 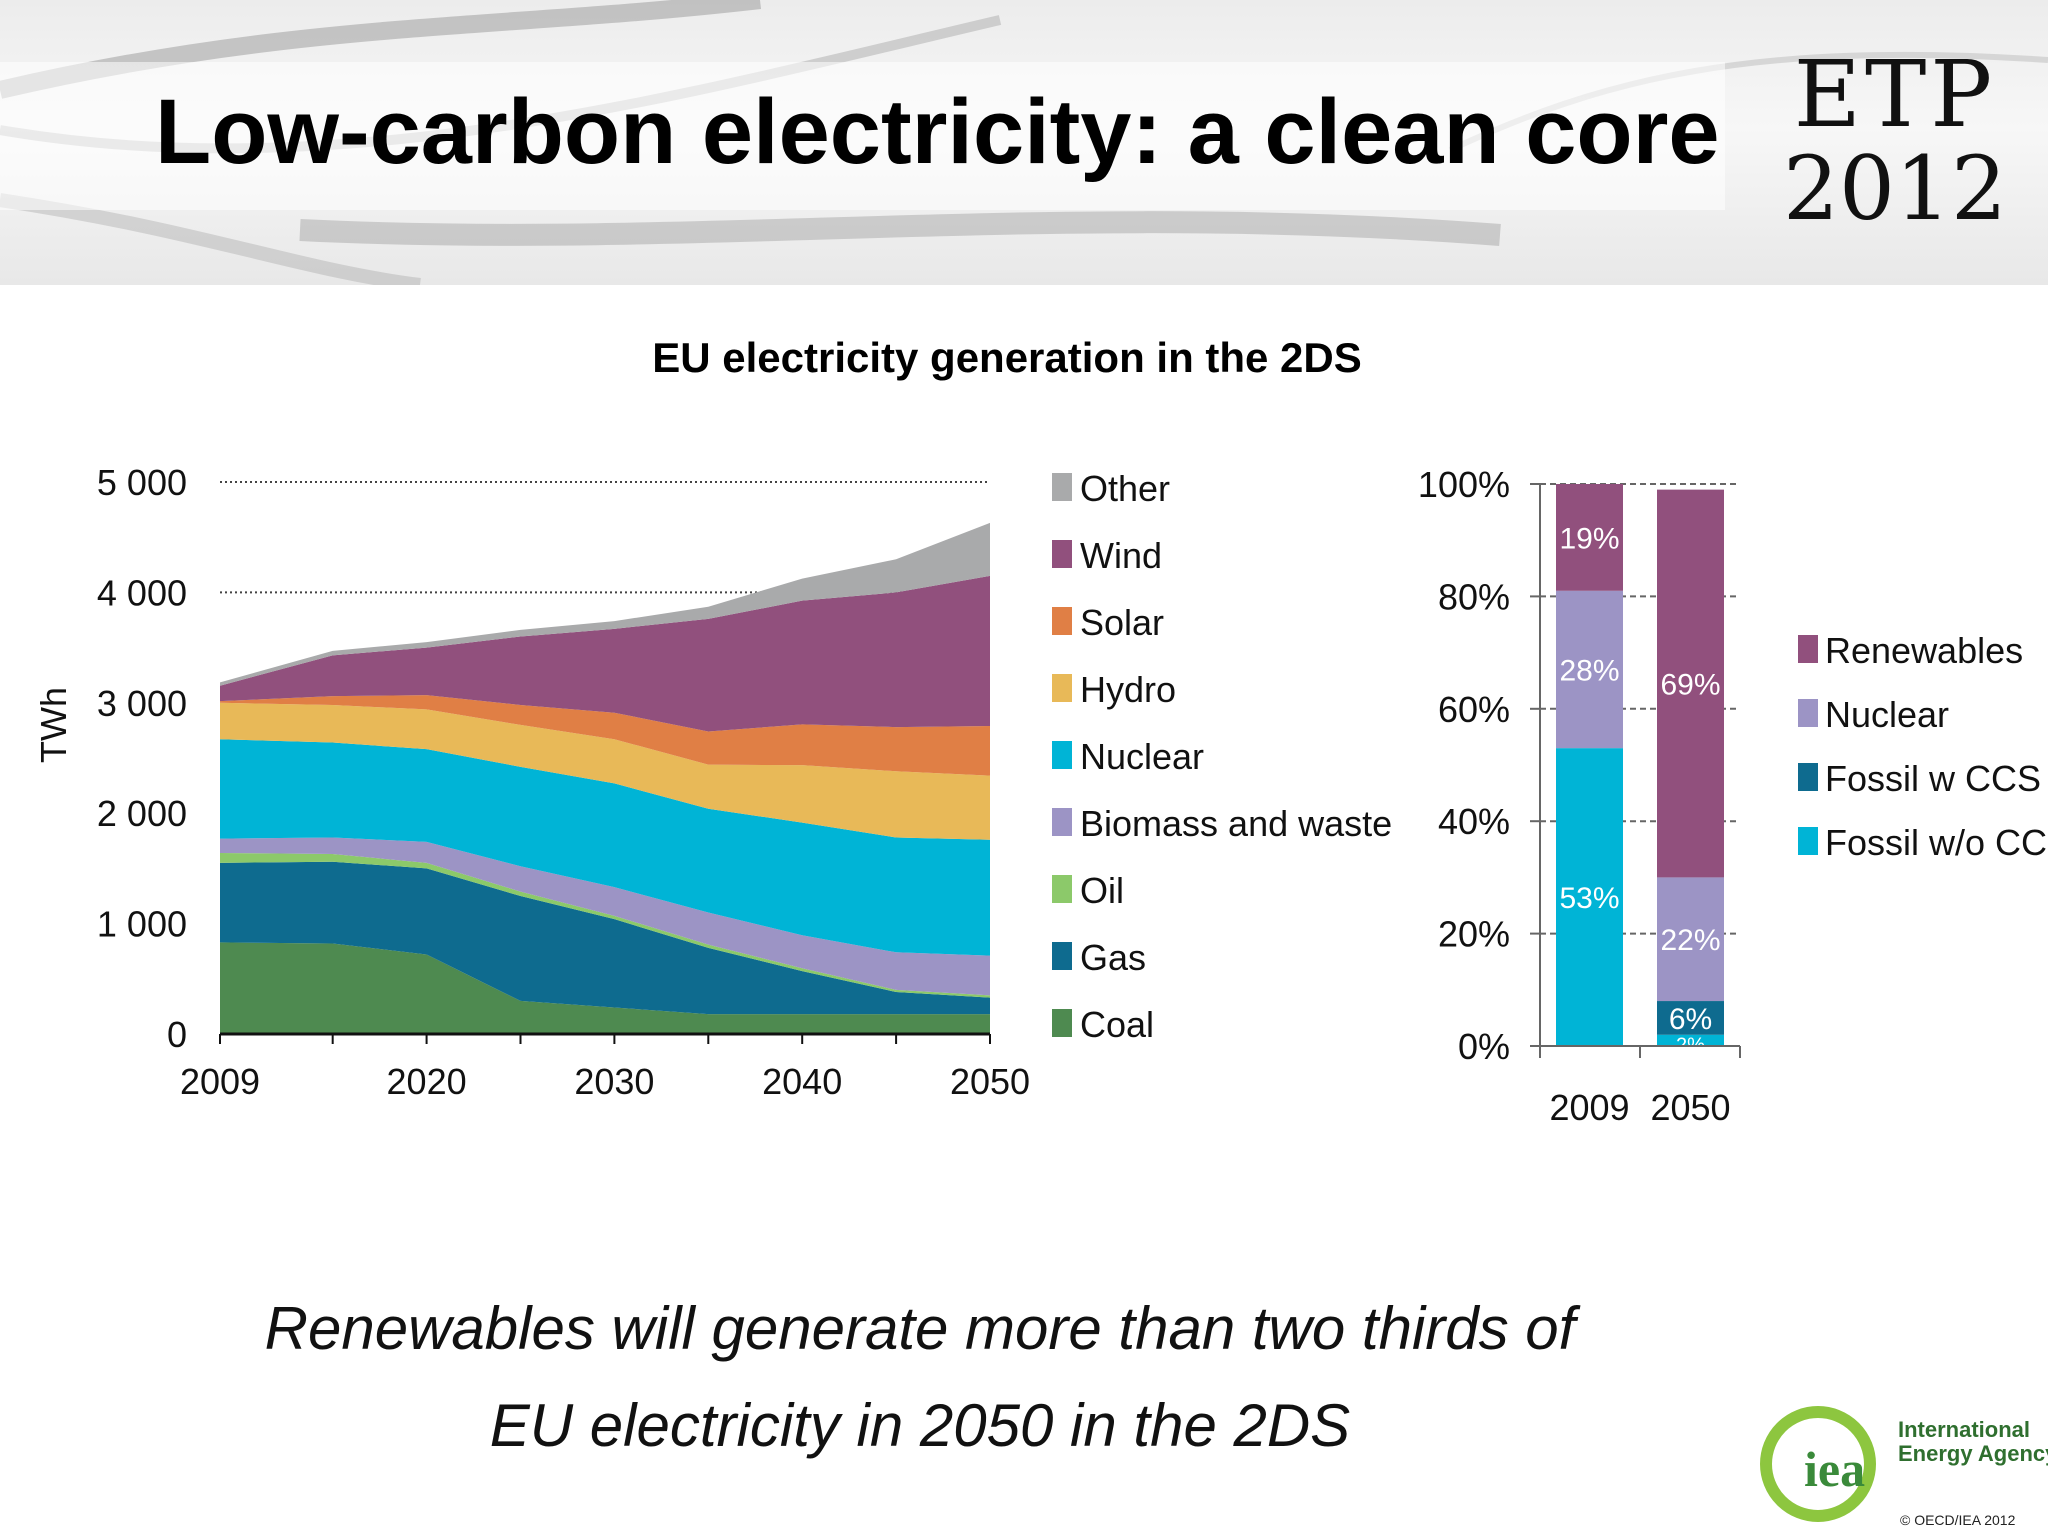 What do you see at coordinates (142, 592) in the screenshot?
I see `y-tick-label: 4 000` at bounding box center [142, 592].